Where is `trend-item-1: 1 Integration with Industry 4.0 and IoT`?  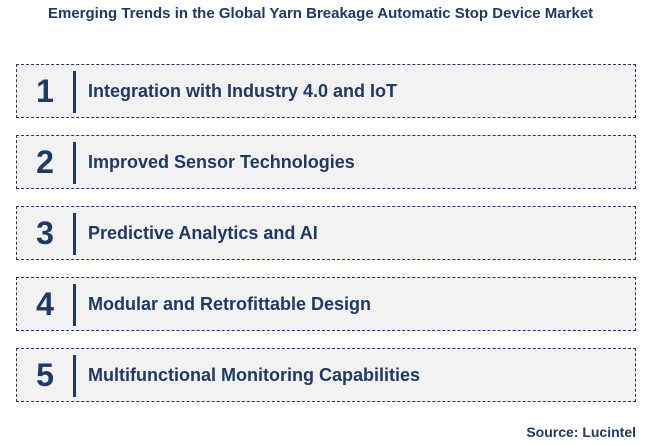
trend-item-1: 1 Integration with Industry 4.0 and IoT is located at coordinates (326, 91).